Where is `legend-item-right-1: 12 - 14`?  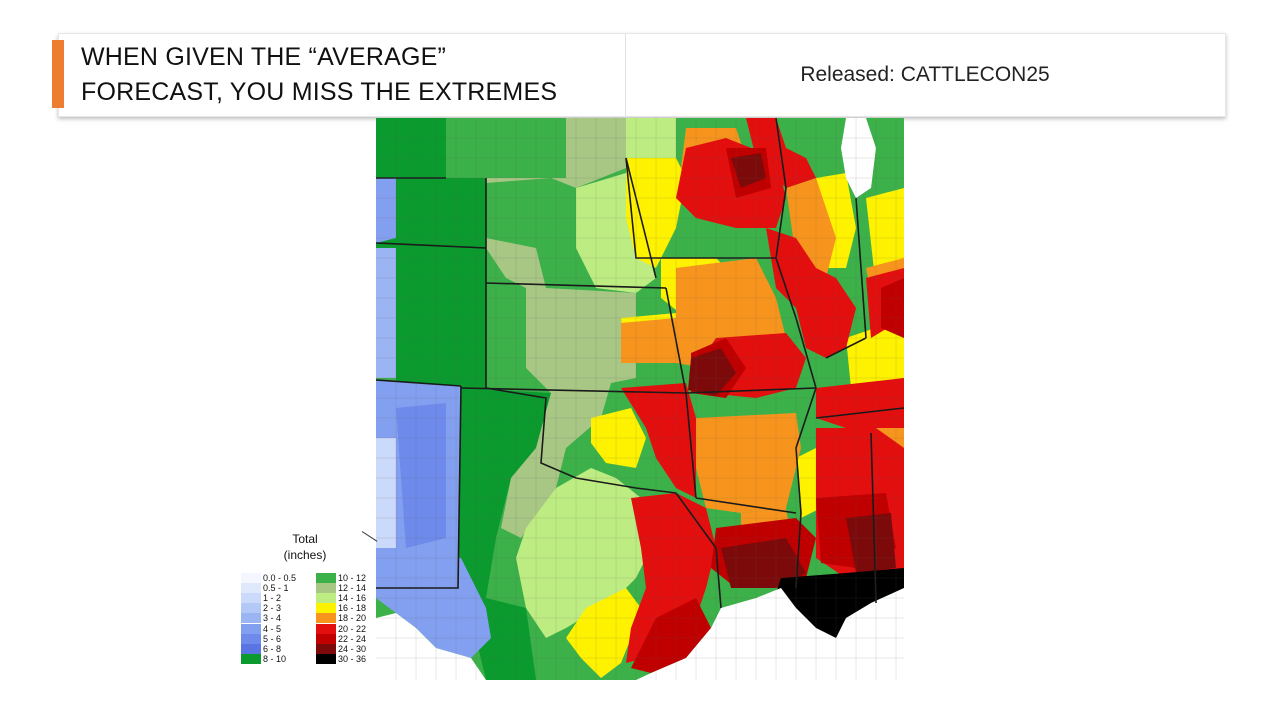 legend-item-right-1: 12 - 14 is located at coordinates (341, 587).